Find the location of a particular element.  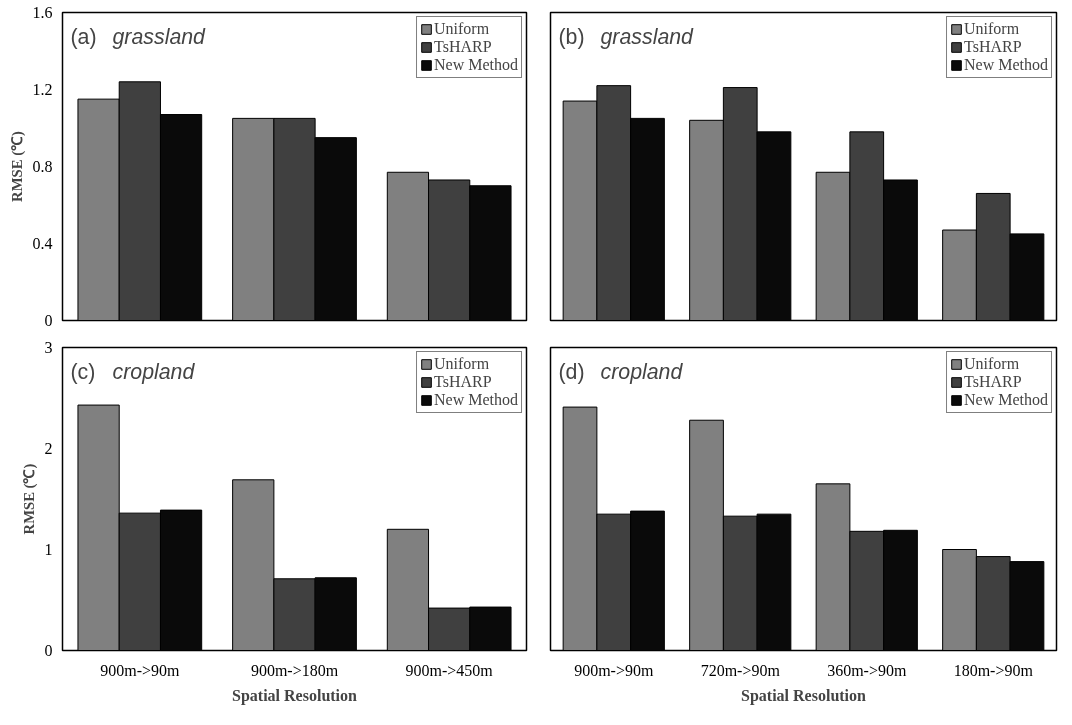

annotation: (b) grassland is located at coordinates (626, 36).